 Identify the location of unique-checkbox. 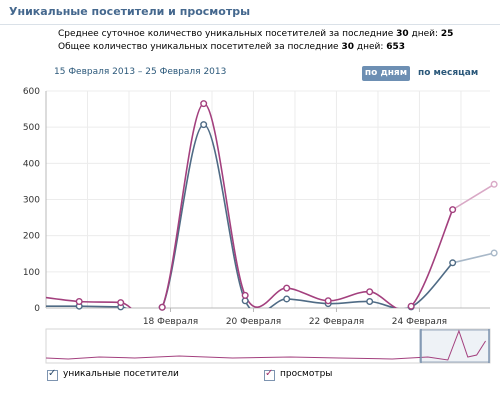
(52, 374).